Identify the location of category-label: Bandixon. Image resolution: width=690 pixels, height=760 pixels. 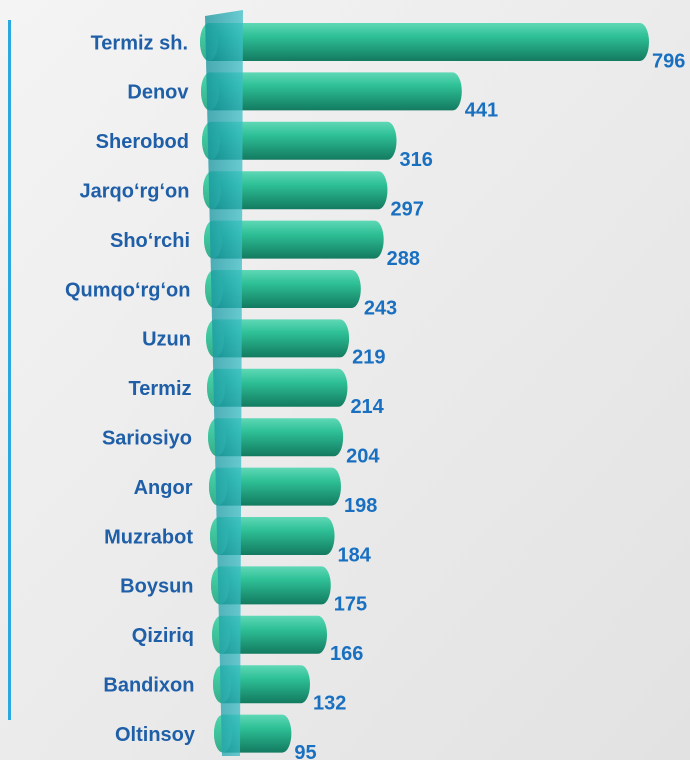
(148, 685).